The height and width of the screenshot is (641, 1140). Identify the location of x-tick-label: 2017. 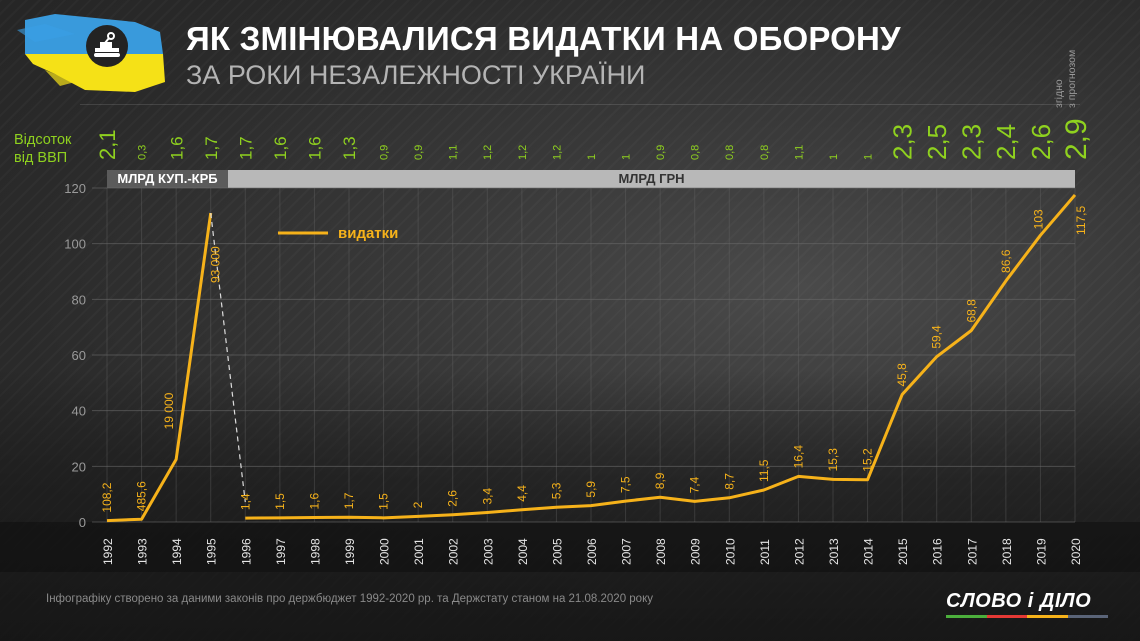
(972, 551).